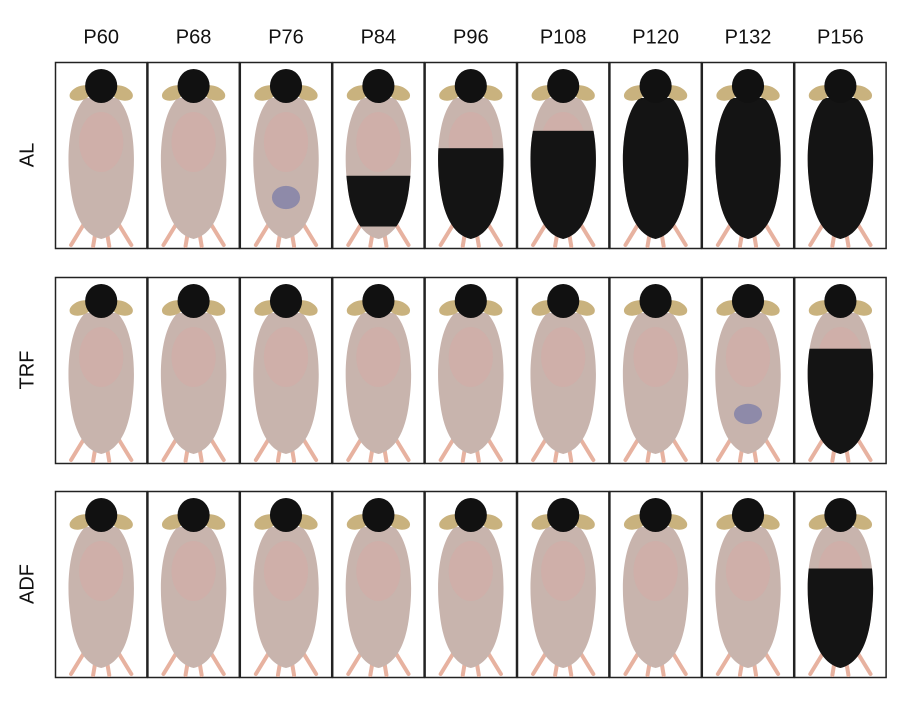 This screenshot has height=704, width=922. What do you see at coordinates (748, 37) in the screenshot?
I see `column-label: P132` at bounding box center [748, 37].